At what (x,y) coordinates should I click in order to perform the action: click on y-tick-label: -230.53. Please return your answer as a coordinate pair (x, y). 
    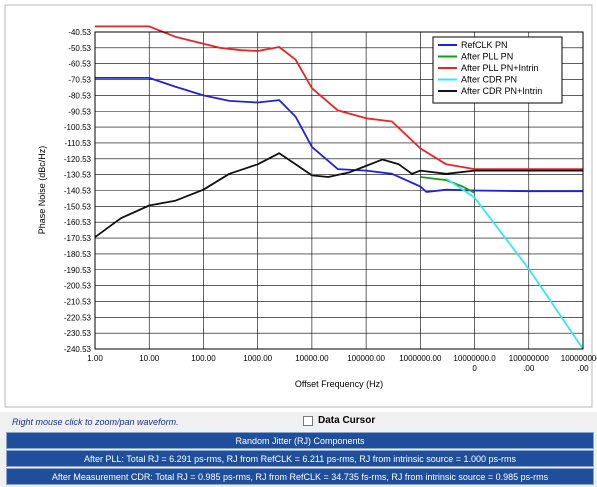
    Looking at the image, I should click on (78, 333).